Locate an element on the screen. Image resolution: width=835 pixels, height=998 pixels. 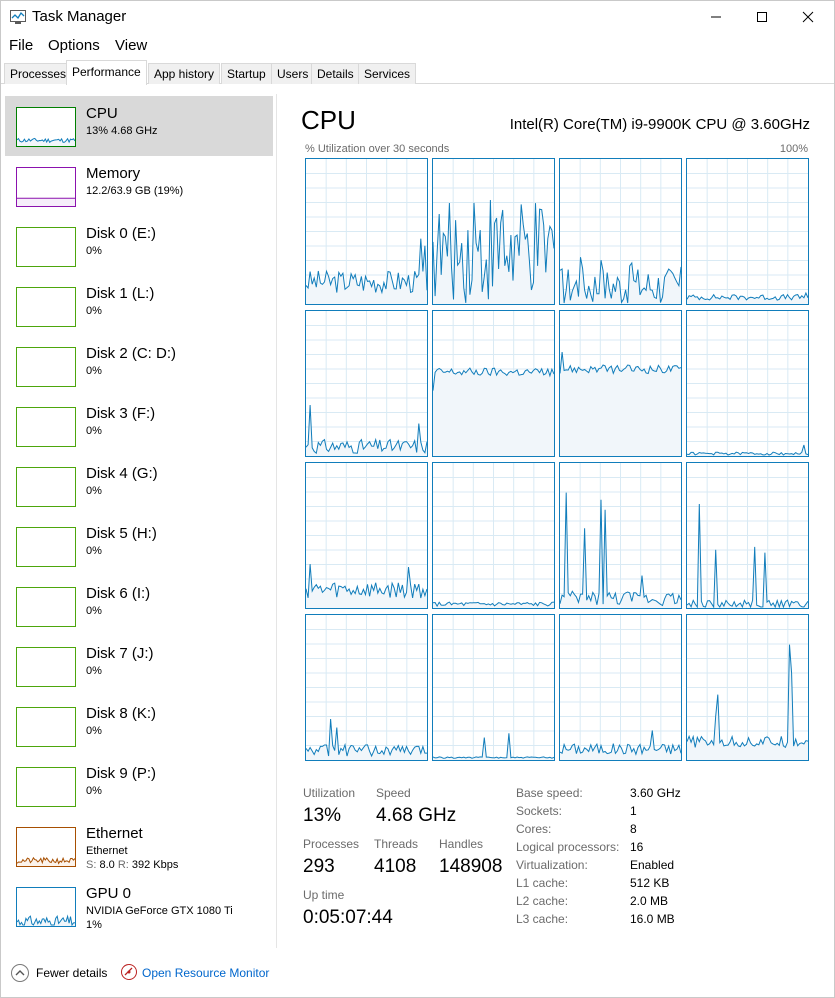
sidebar-item-memory: Memory 12.2/63.9 GB (19%) is located at coordinates (139, 186).